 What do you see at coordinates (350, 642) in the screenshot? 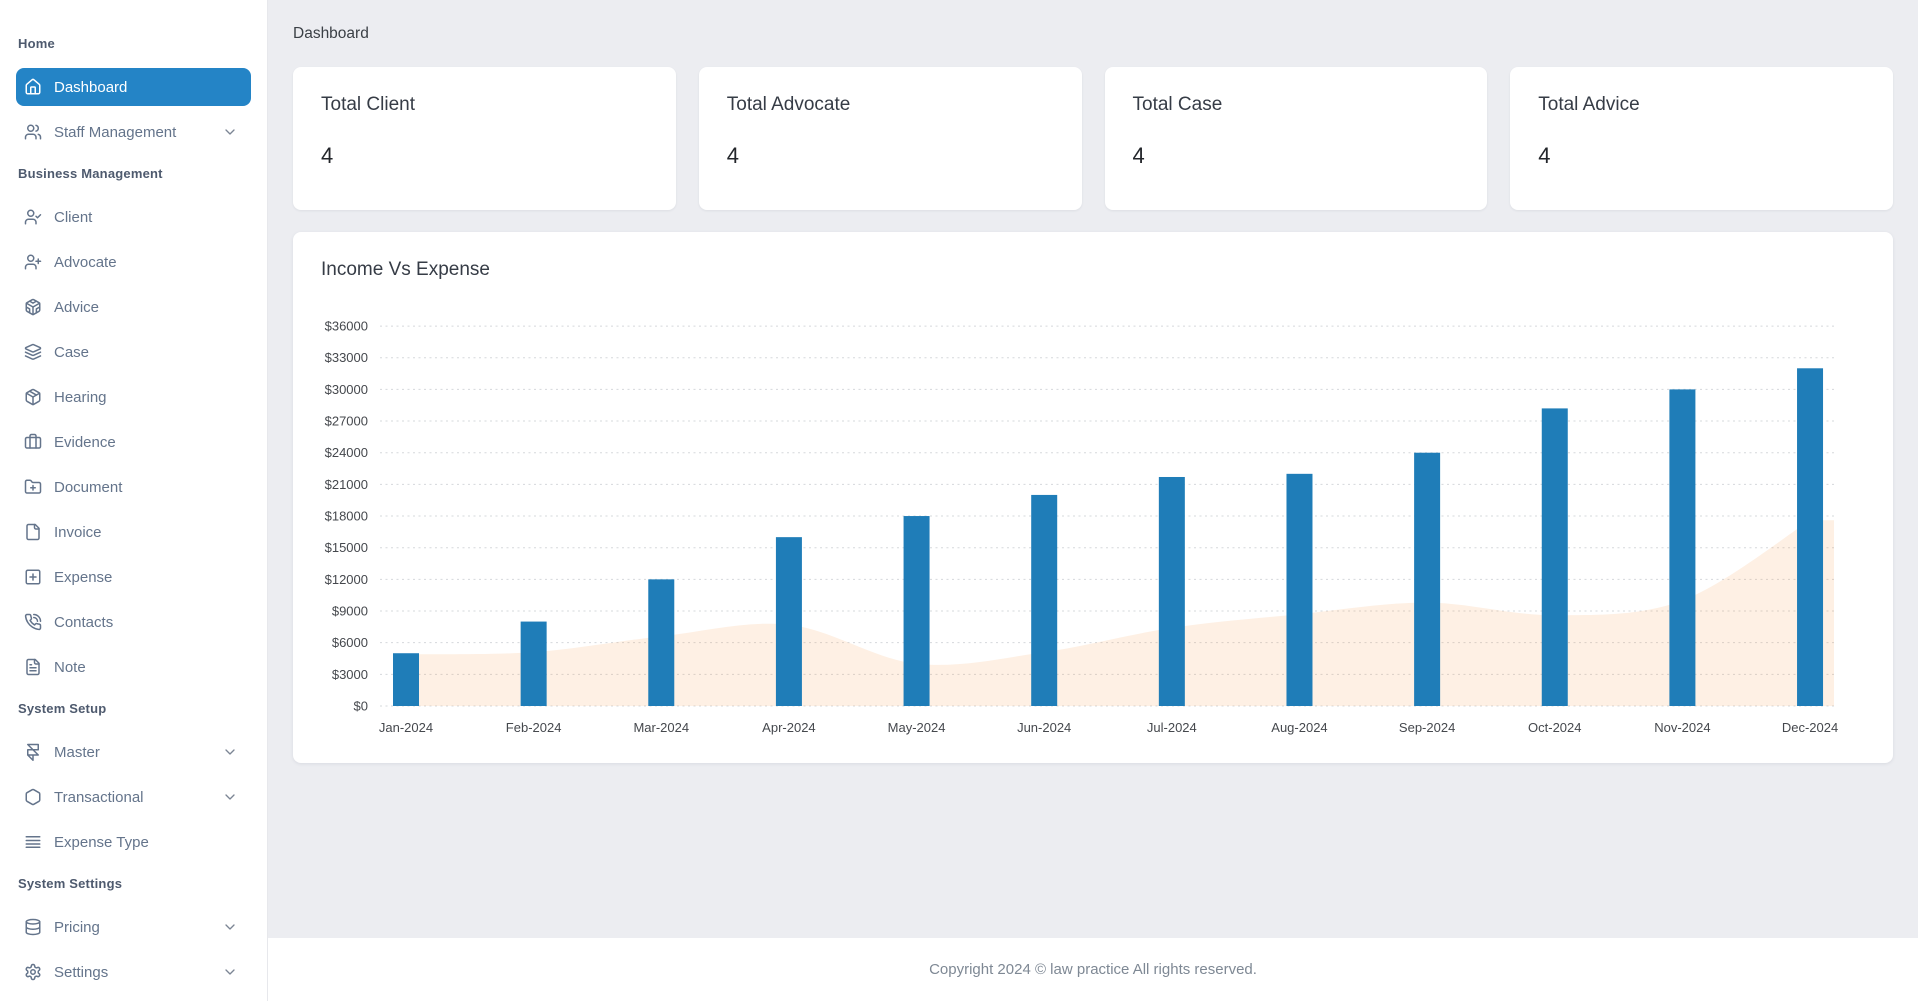
I see `y-axis-label: $6000` at bounding box center [350, 642].